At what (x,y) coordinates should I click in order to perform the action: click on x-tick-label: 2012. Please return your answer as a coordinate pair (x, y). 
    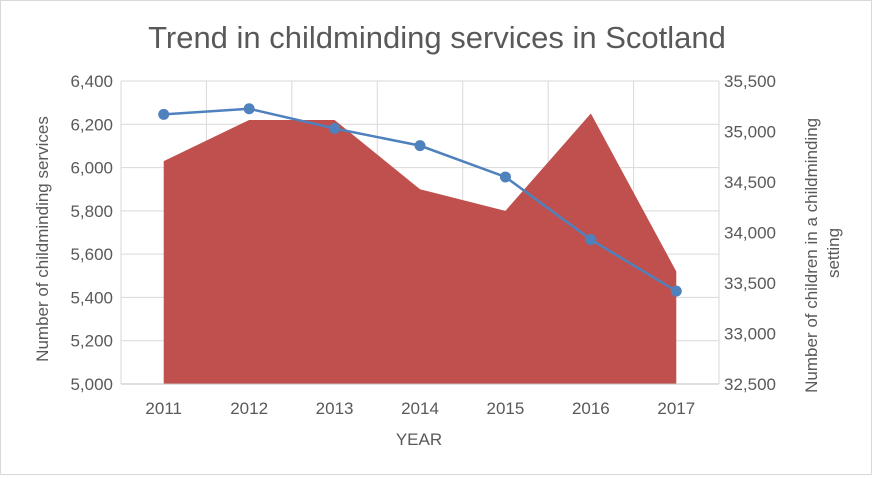
    Looking at the image, I should click on (249, 408).